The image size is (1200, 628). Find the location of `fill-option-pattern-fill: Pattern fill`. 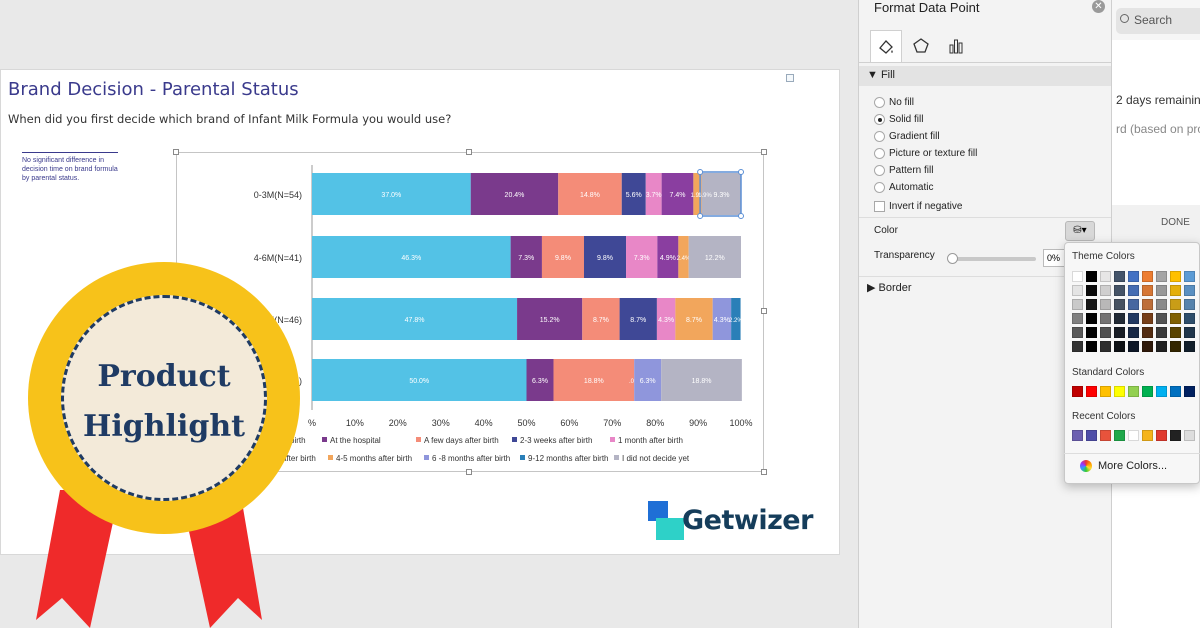

fill-option-pattern-fill: Pattern fill is located at coordinates (903, 170).